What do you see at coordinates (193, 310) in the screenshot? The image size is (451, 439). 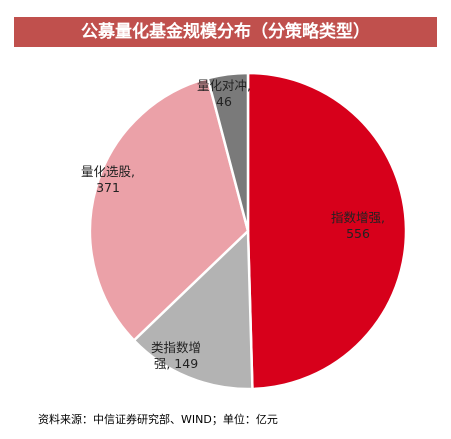 I see `pie-slice-quasi-index-enhanced` at bounding box center [193, 310].